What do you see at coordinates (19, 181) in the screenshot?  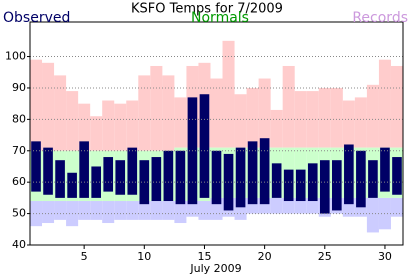 I see `y-tick-label: 60` at bounding box center [19, 181].